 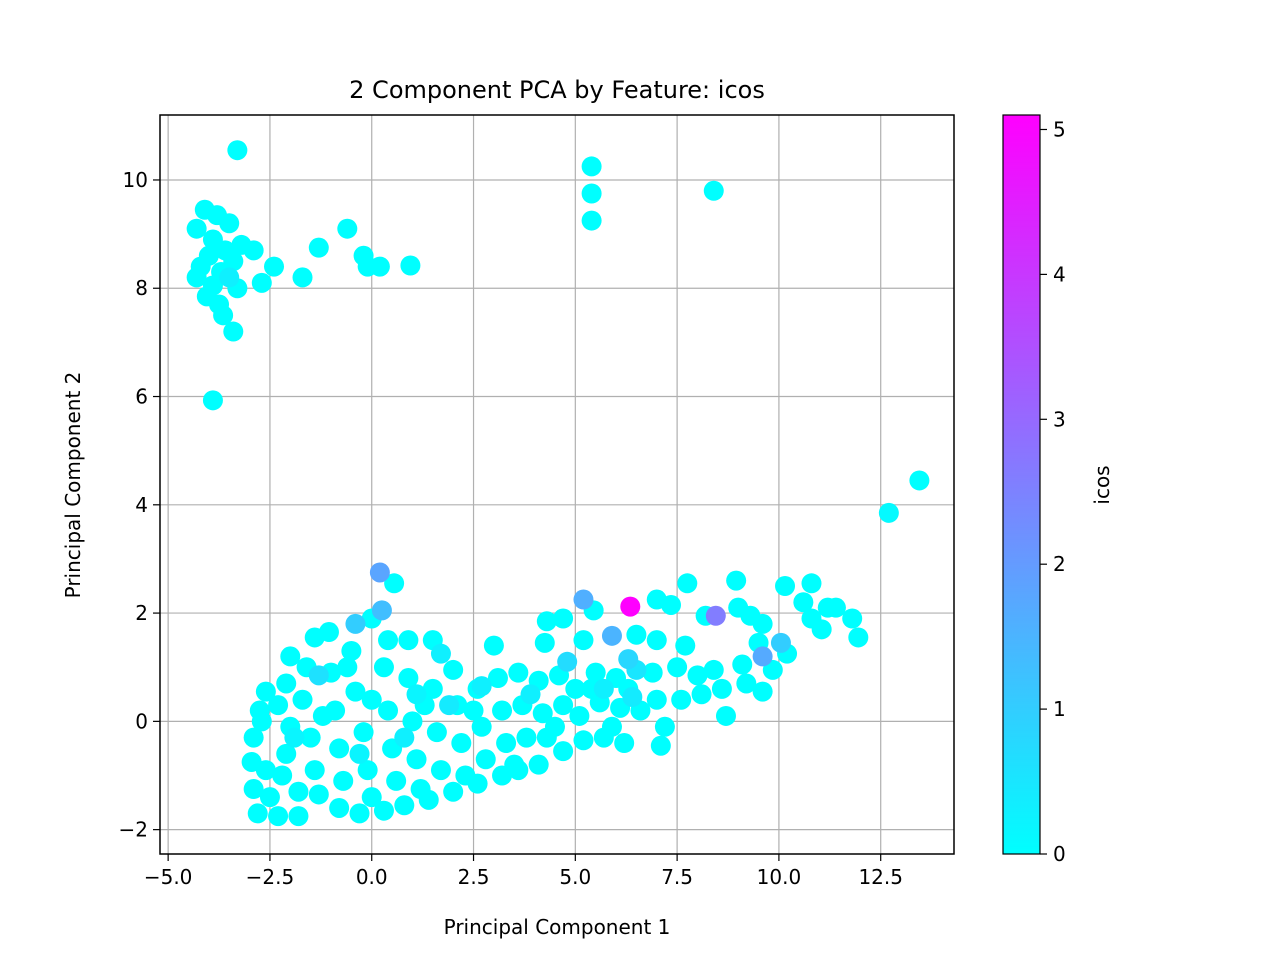 What do you see at coordinates (474, 877) in the screenshot?
I see `x-tick-label: 2.5` at bounding box center [474, 877].